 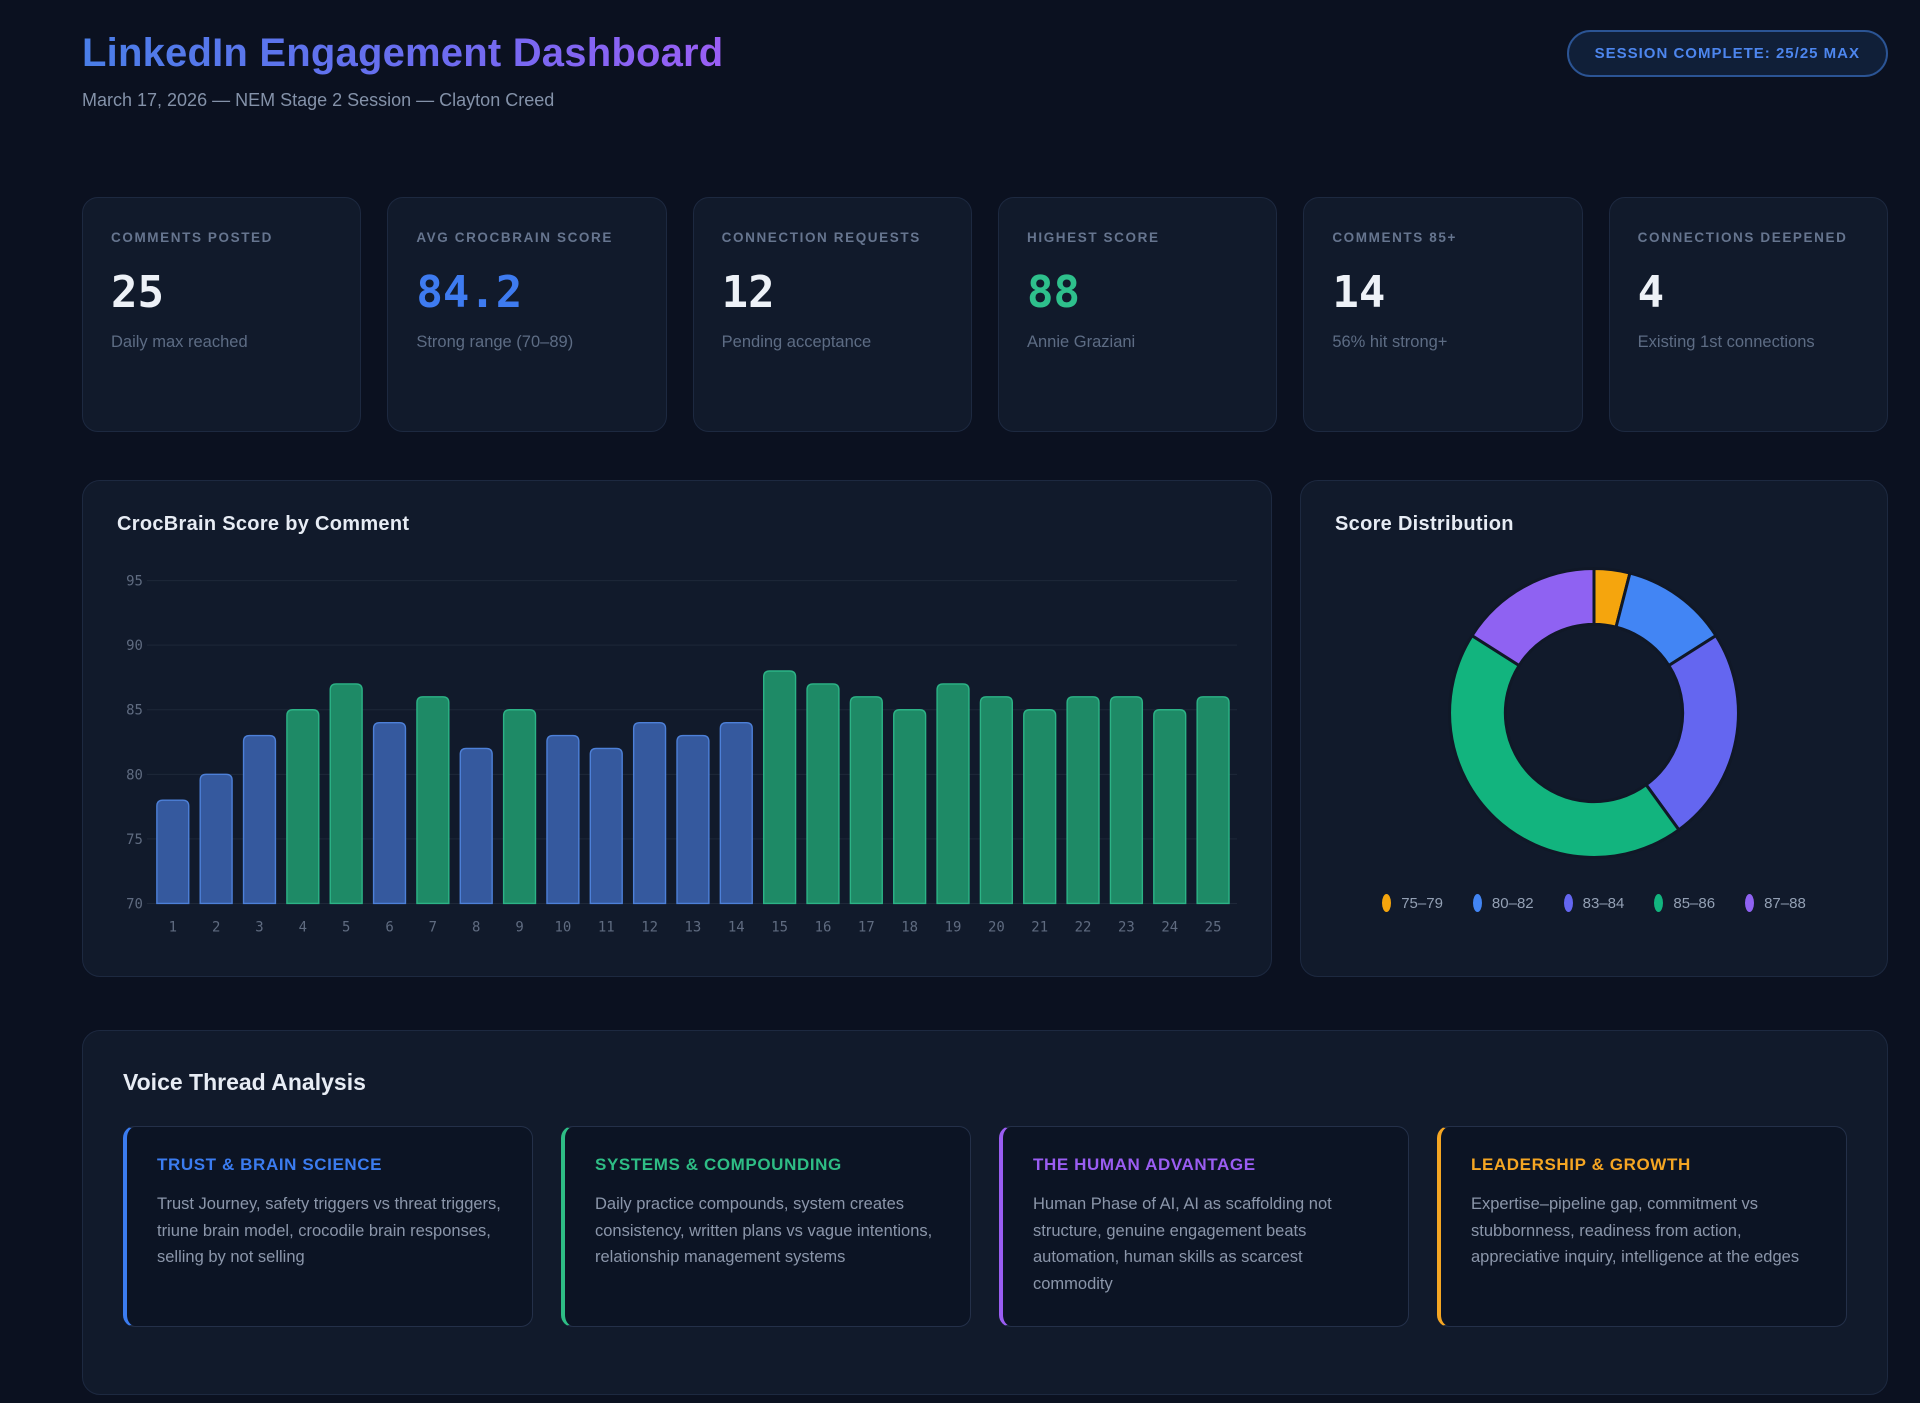 I want to click on stat-value: 4, so click(x=1651, y=292).